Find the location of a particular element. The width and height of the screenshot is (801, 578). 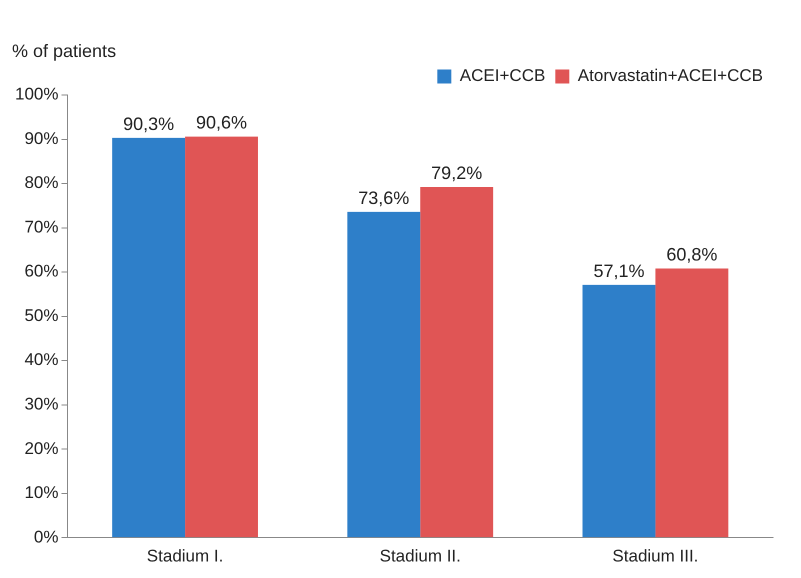

y-axis-title: % of patients is located at coordinates (64, 50).